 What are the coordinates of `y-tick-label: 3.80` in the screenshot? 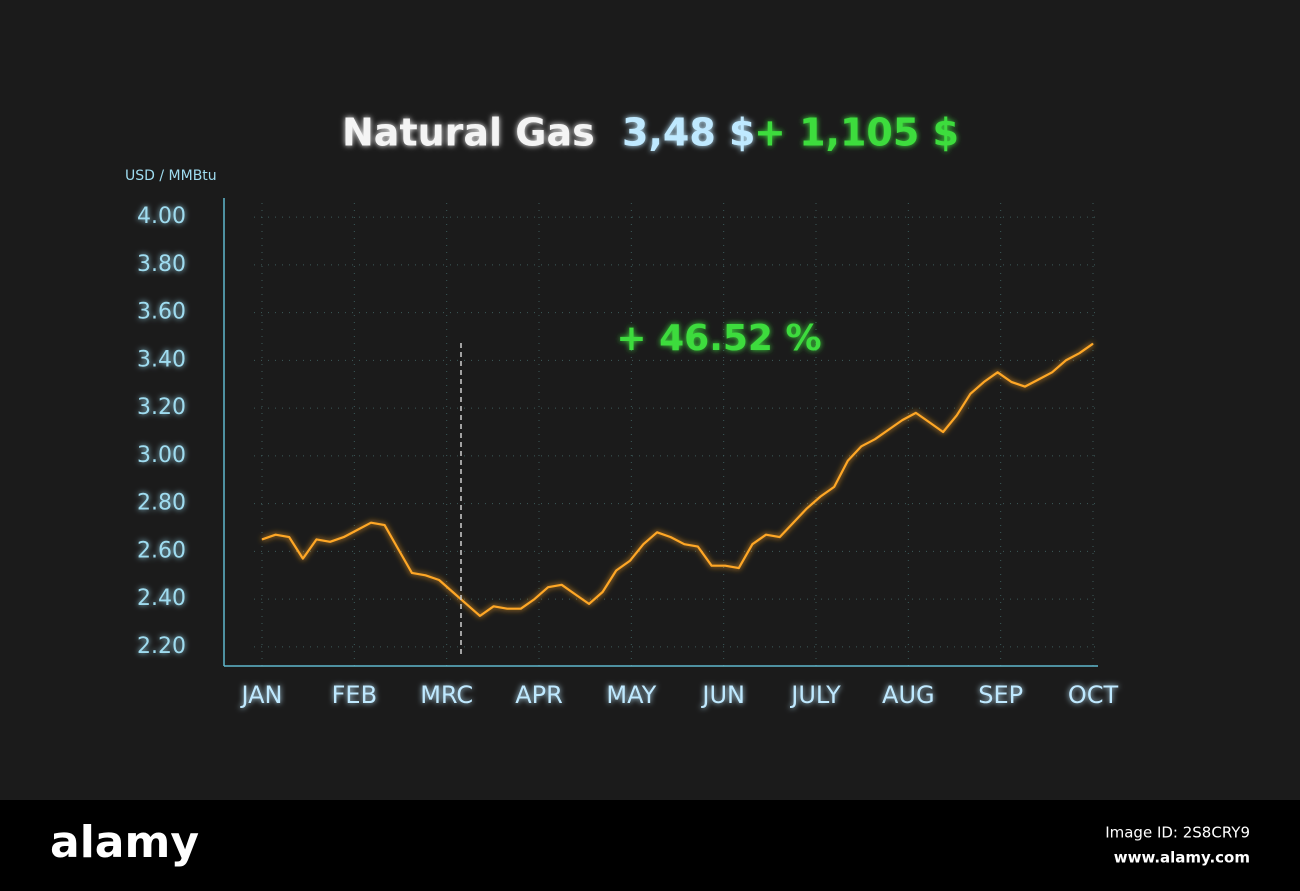 It's located at (161, 264).